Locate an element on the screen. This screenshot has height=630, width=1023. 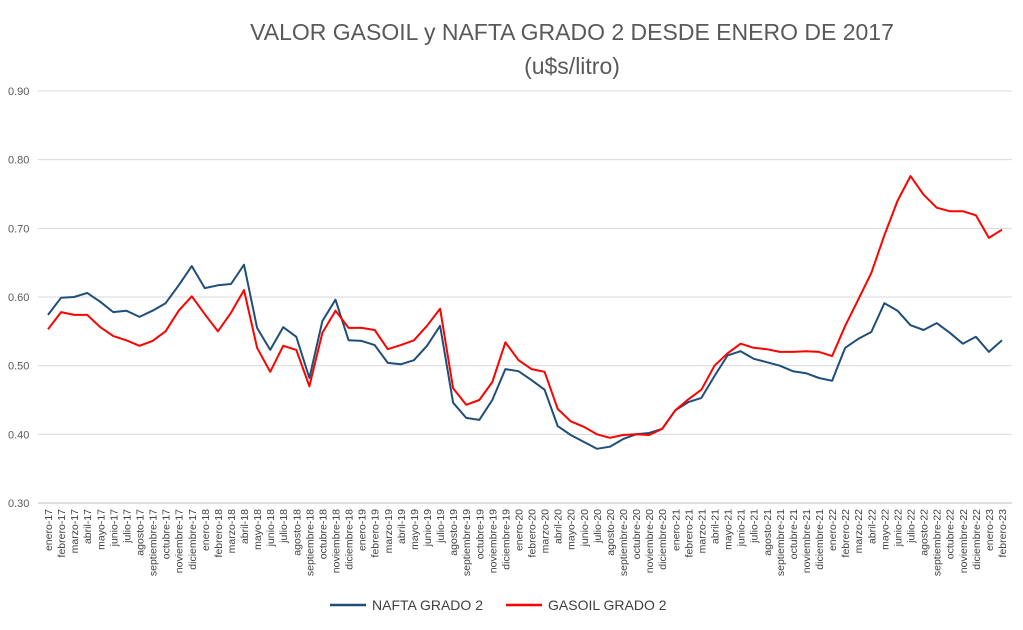
x-tick-label: enero-18 is located at coordinates (206, 530).